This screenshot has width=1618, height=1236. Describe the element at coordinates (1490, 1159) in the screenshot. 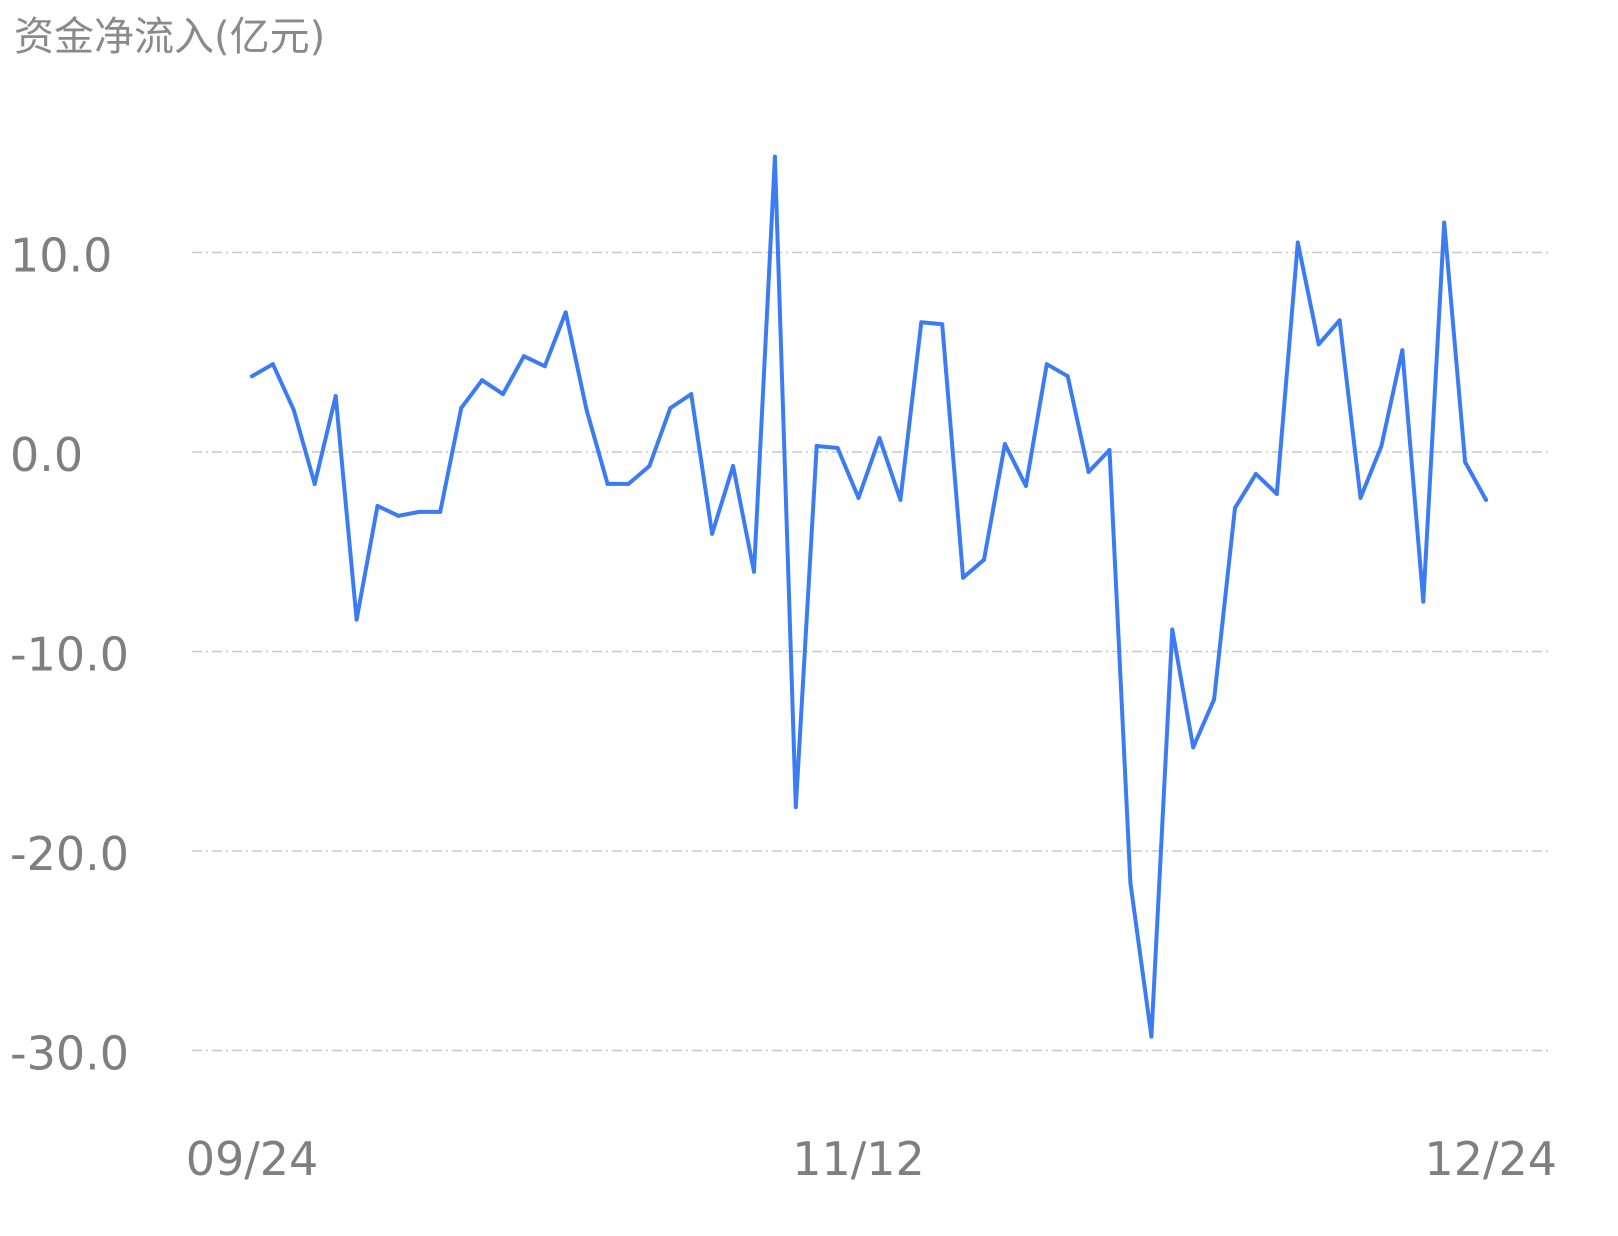

I see `x-tick-label: 12/24` at that location.